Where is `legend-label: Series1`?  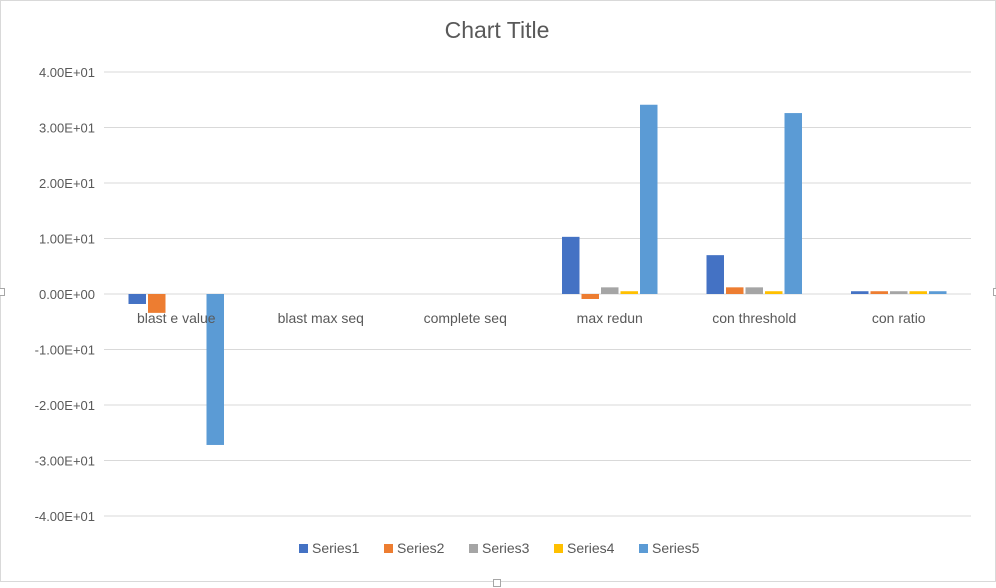
legend-label: Series1 is located at coordinates (336, 548).